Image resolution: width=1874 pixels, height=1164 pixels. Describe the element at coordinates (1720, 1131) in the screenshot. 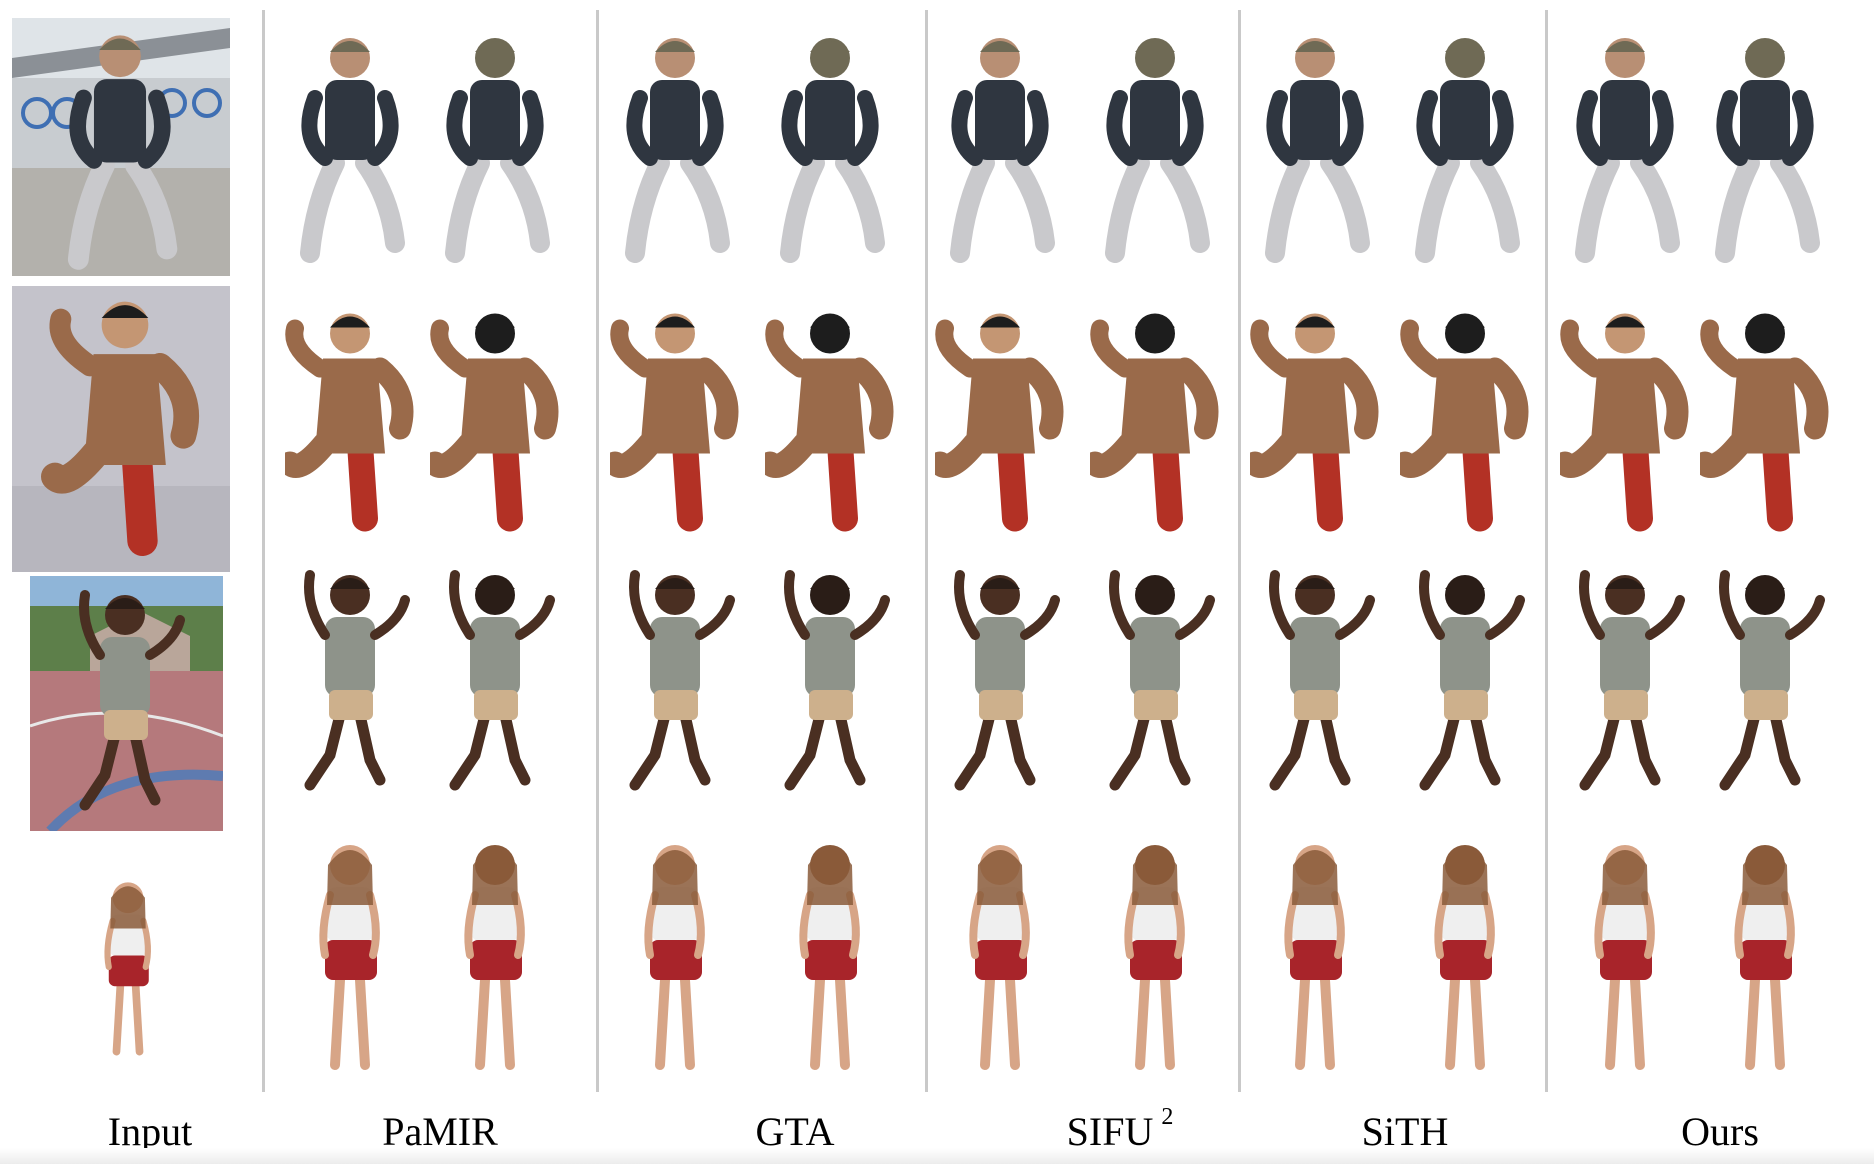

I see `column-label-ours: Ours` at that location.